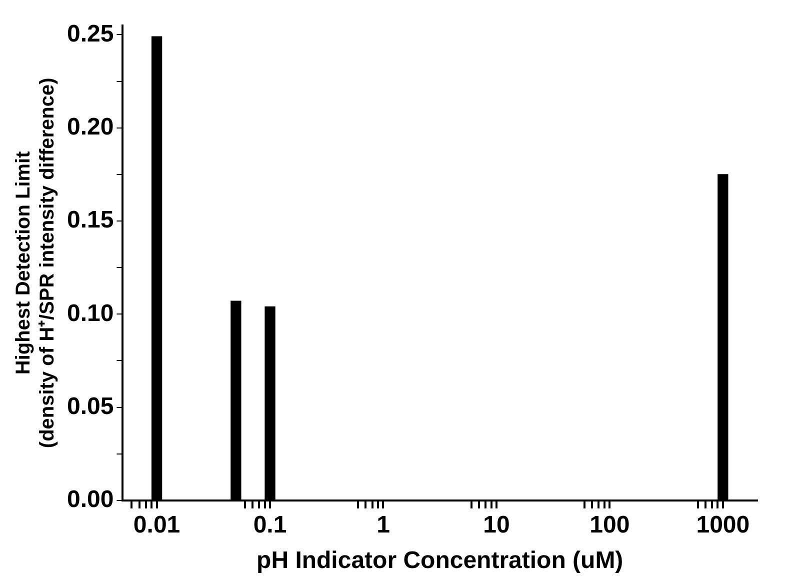 The height and width of the screenshot is (588, 785). Describe the element at coordinates (90, 406) in the screenshot. I see `y-tick-label: 0.05` at that location.